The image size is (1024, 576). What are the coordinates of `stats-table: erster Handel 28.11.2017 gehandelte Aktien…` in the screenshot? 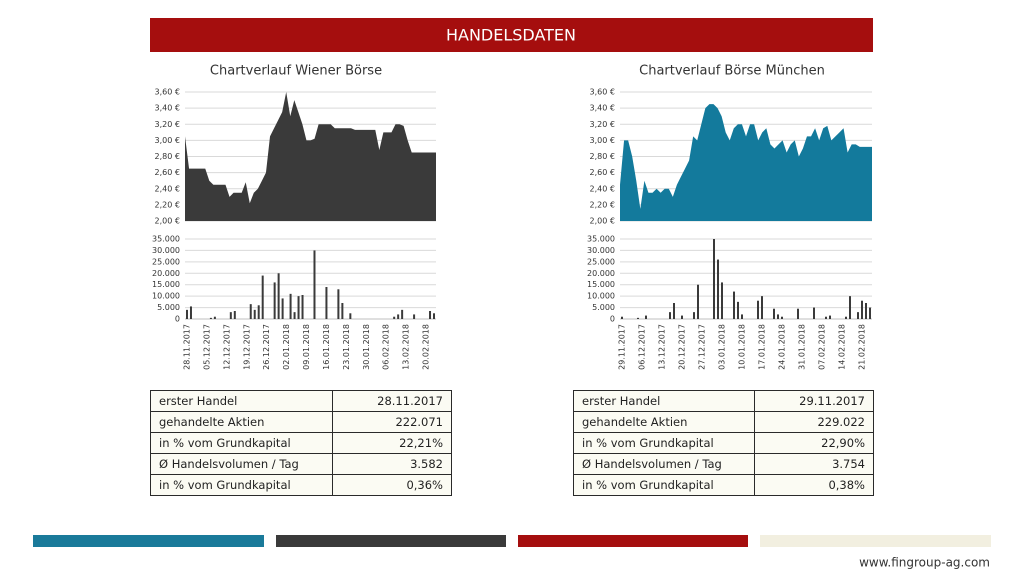 It's located at (301, 443).